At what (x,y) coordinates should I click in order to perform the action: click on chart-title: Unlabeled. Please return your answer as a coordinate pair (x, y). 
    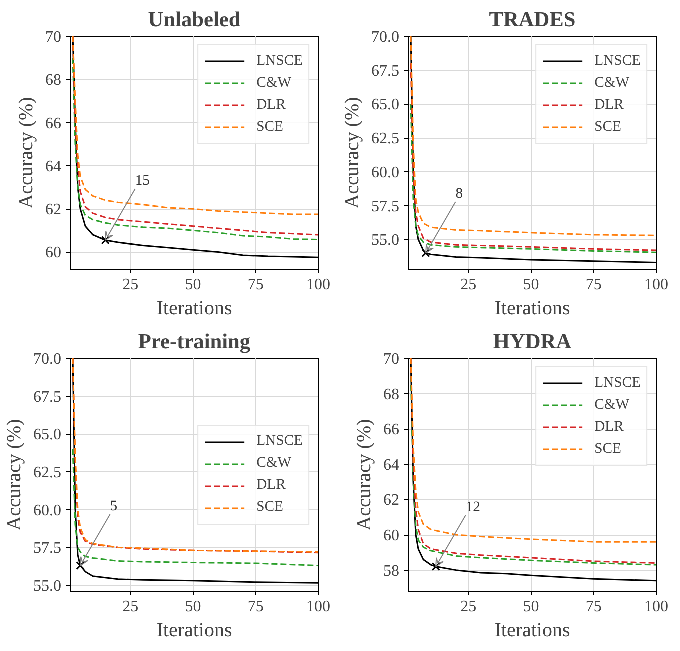
    Looking at the image, I should click on (194, 20).